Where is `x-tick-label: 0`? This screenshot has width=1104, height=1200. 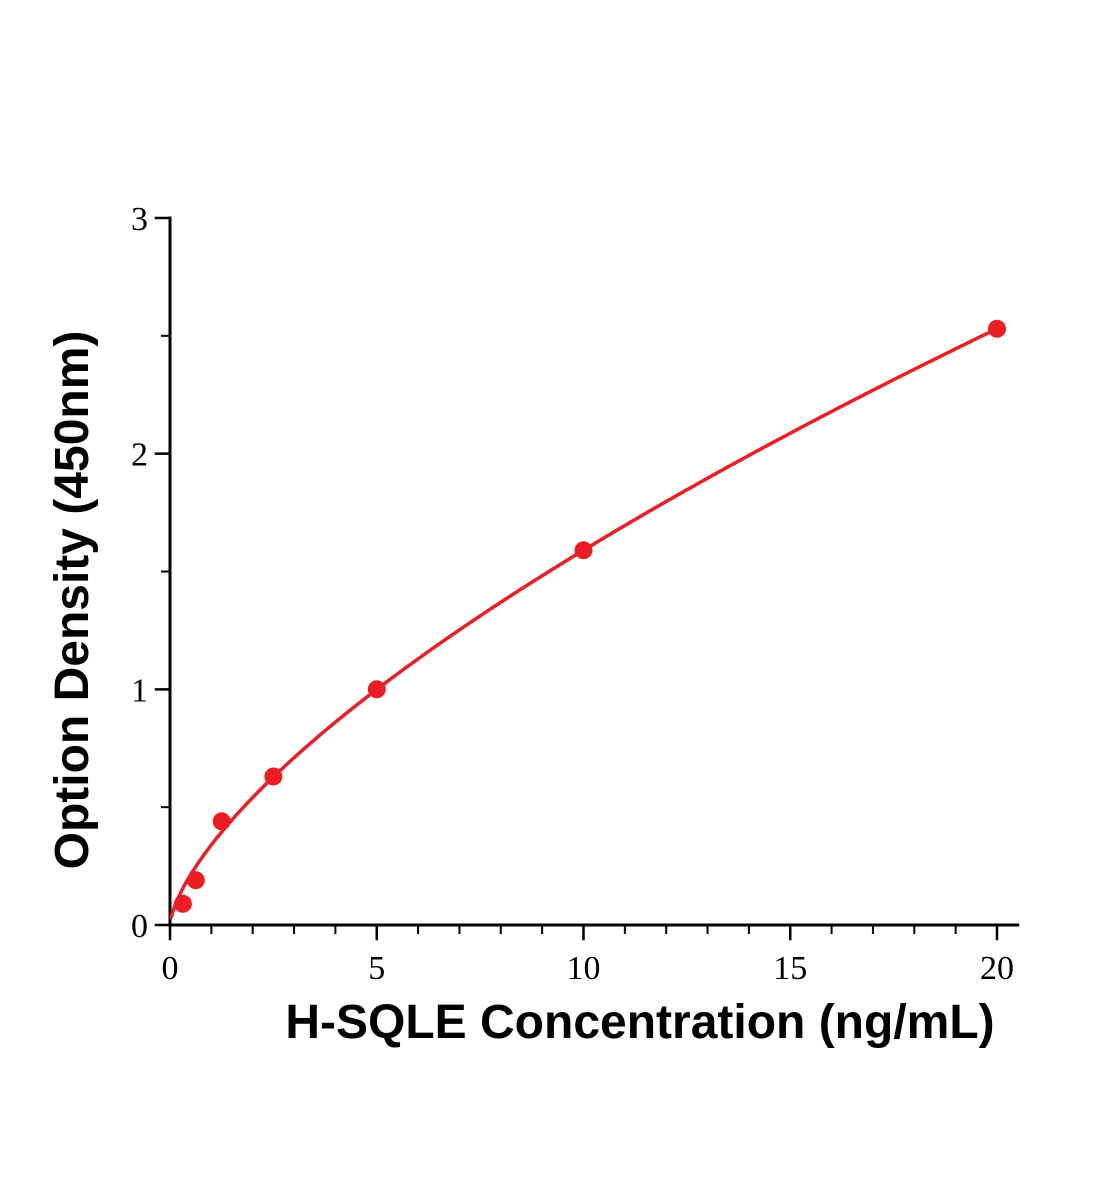
x-tick-label: 0 is located at coordinates (170, 968).